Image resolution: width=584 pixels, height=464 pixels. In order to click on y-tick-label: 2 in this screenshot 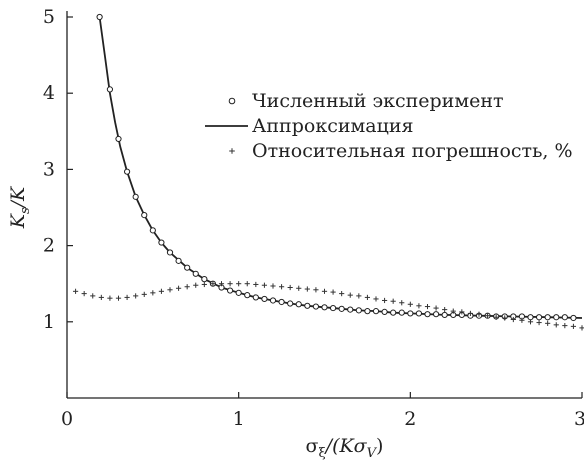, I will do `click(49, 246)`.